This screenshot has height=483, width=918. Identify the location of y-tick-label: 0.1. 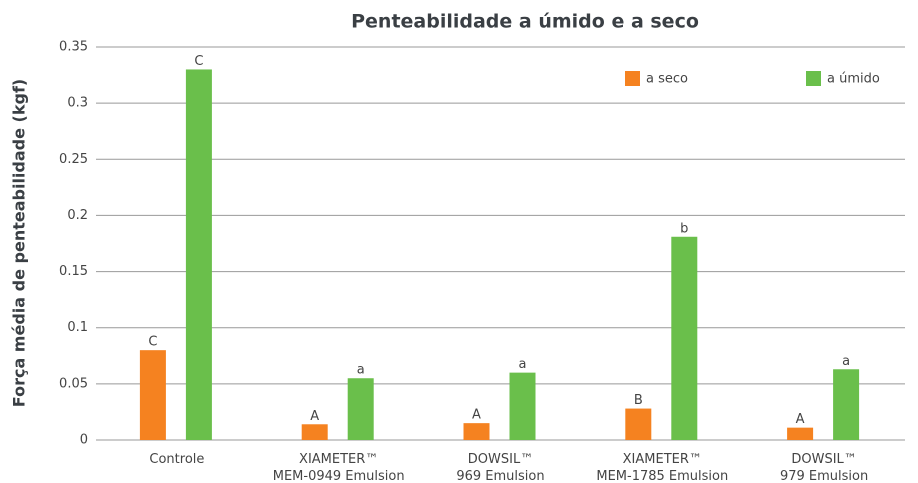
(77, 327).